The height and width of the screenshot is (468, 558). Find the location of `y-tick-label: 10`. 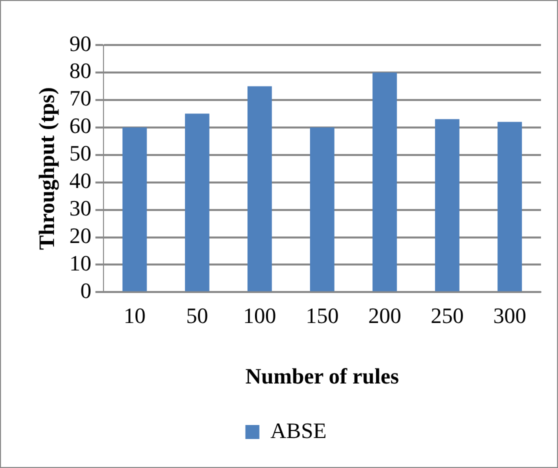

y-tick-label: 10 is located at coordinates (80, 263).